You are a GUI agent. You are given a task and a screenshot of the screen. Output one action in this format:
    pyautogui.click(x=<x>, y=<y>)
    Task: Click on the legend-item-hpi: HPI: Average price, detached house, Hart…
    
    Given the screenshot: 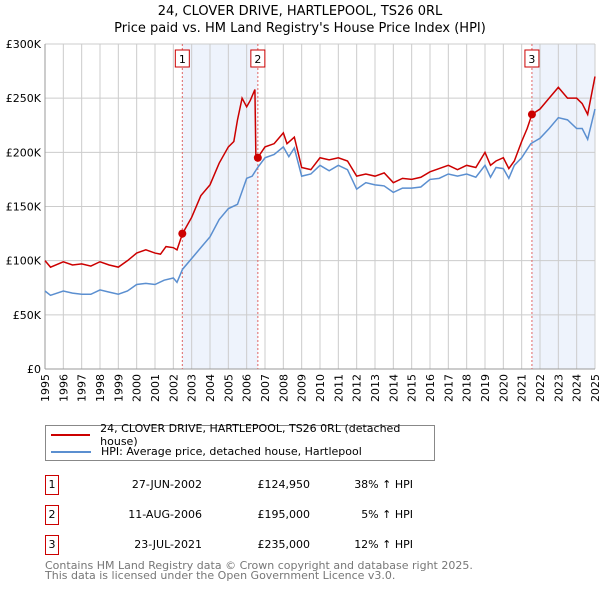 What is the action you would take?
    pyautogui.click(x=206, y=451)
    